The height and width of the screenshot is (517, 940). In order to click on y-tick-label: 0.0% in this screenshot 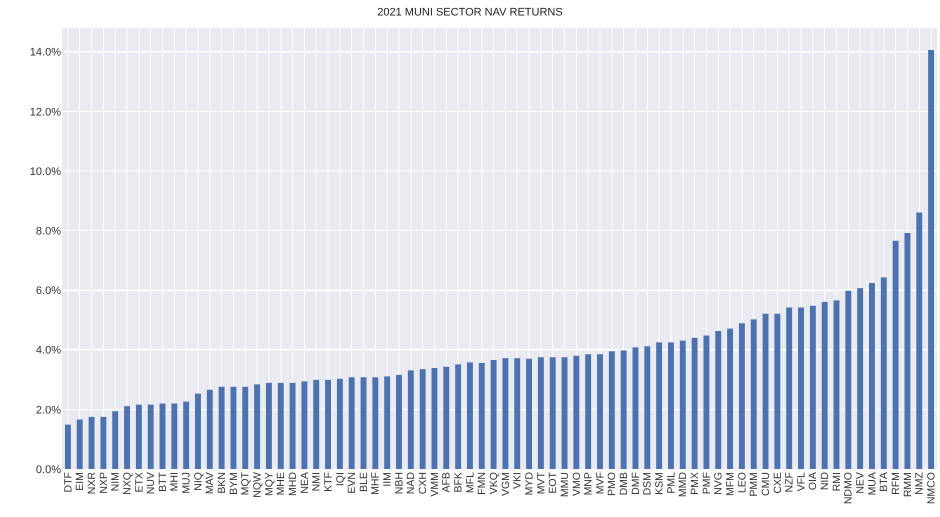, I will do `click(49, 470)`.